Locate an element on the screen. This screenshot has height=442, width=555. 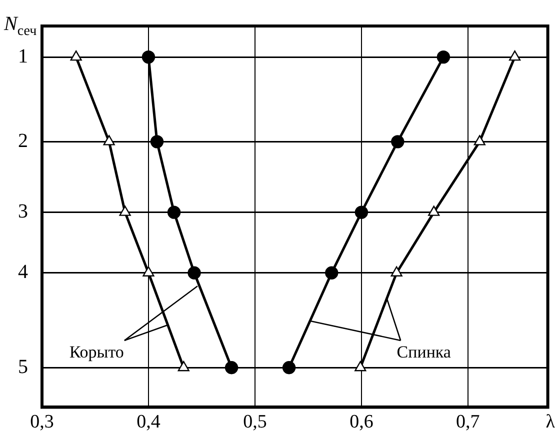
x-tick-label: 0,7 is located at coordinates (468, 422).